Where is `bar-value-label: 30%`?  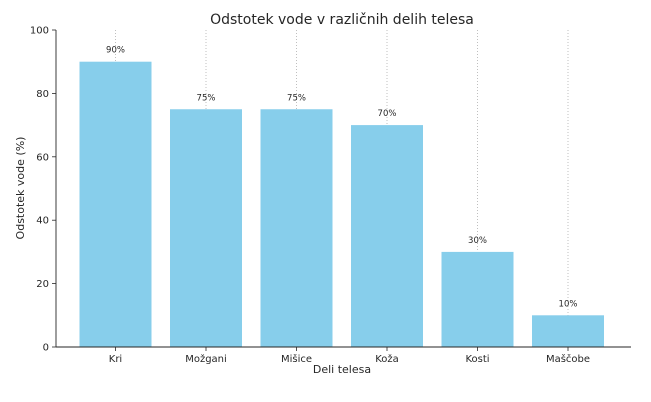 bar-value-label: 30% is located at coordinates (477, 241).